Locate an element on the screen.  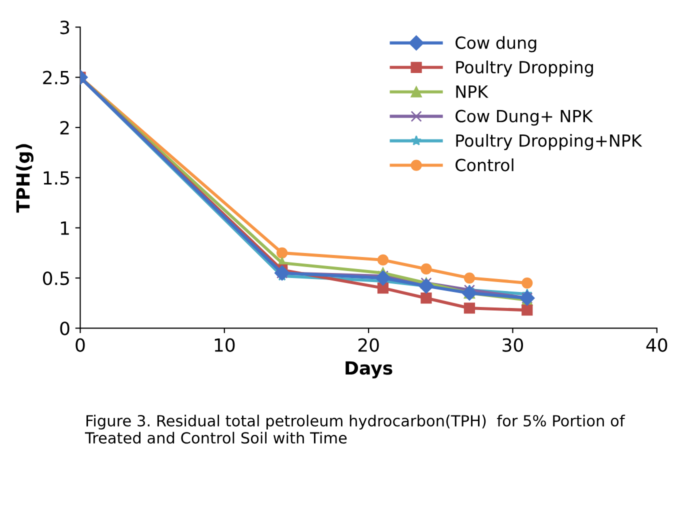
x-tick-label: 30 is located at coordinates (513, 345).